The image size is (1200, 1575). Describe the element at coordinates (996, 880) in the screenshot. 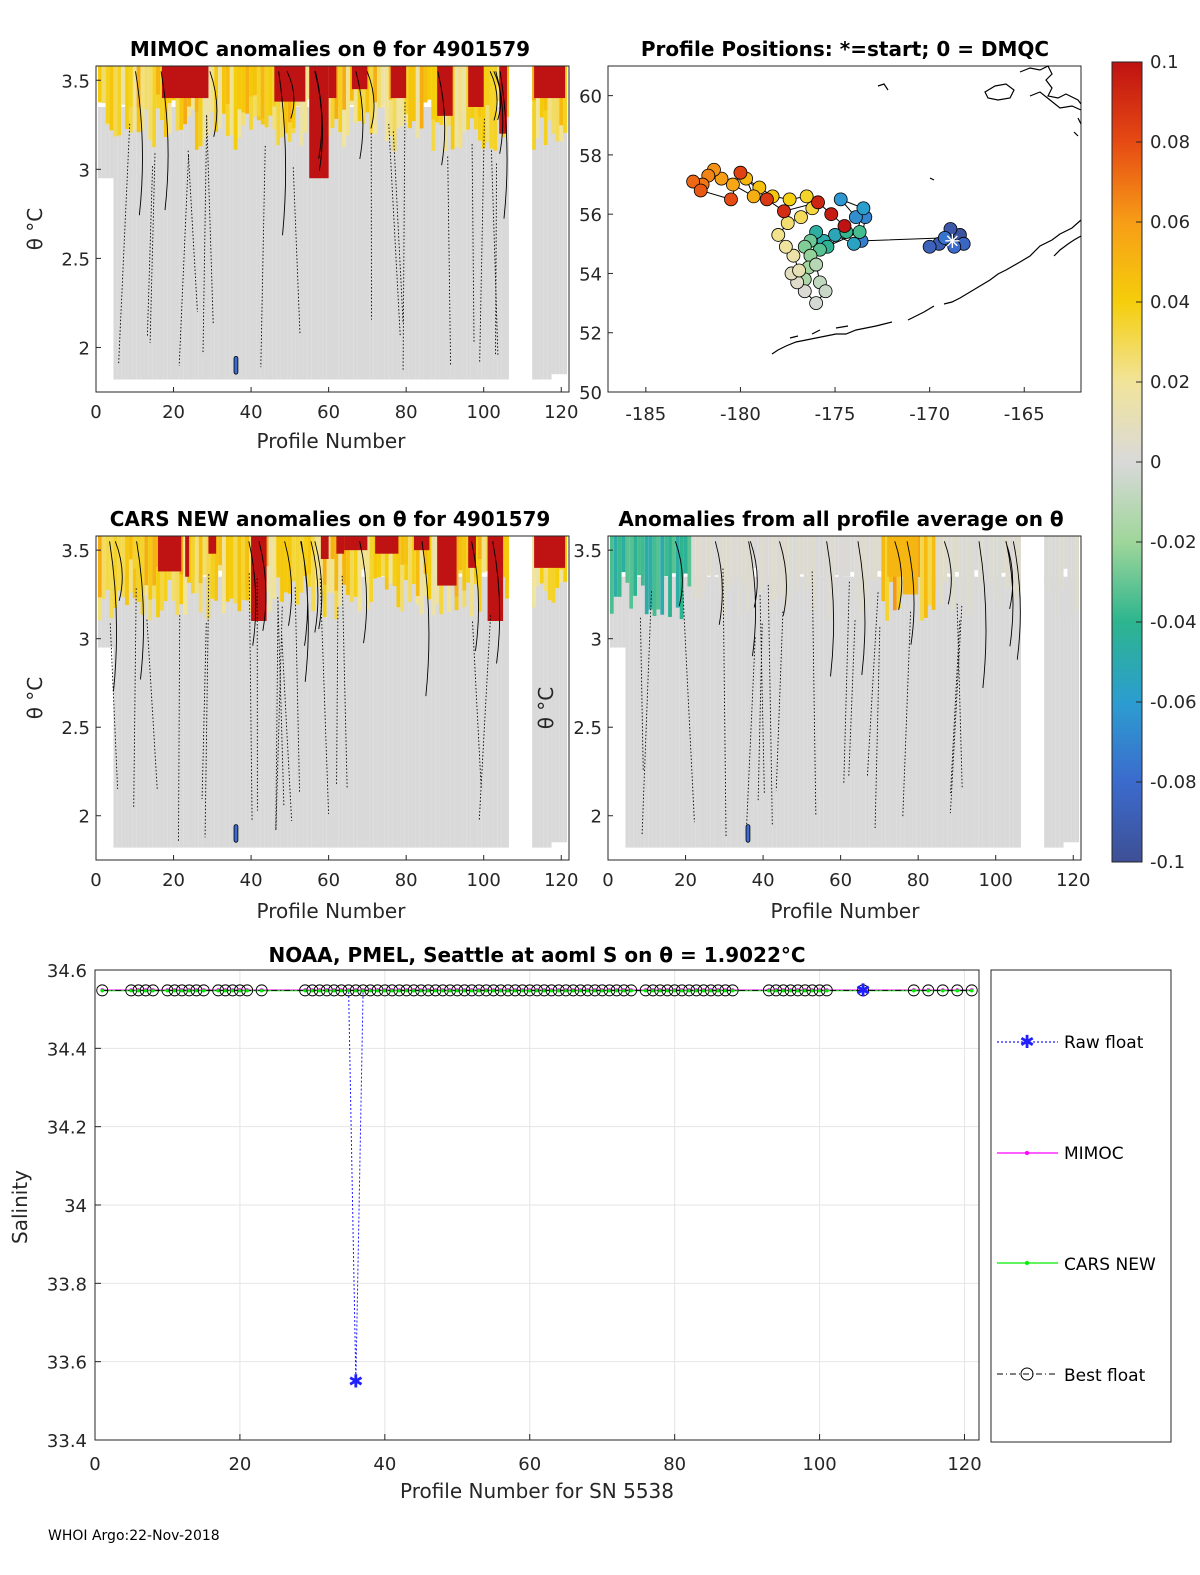

I see `x-tick-label: 100` at that location.